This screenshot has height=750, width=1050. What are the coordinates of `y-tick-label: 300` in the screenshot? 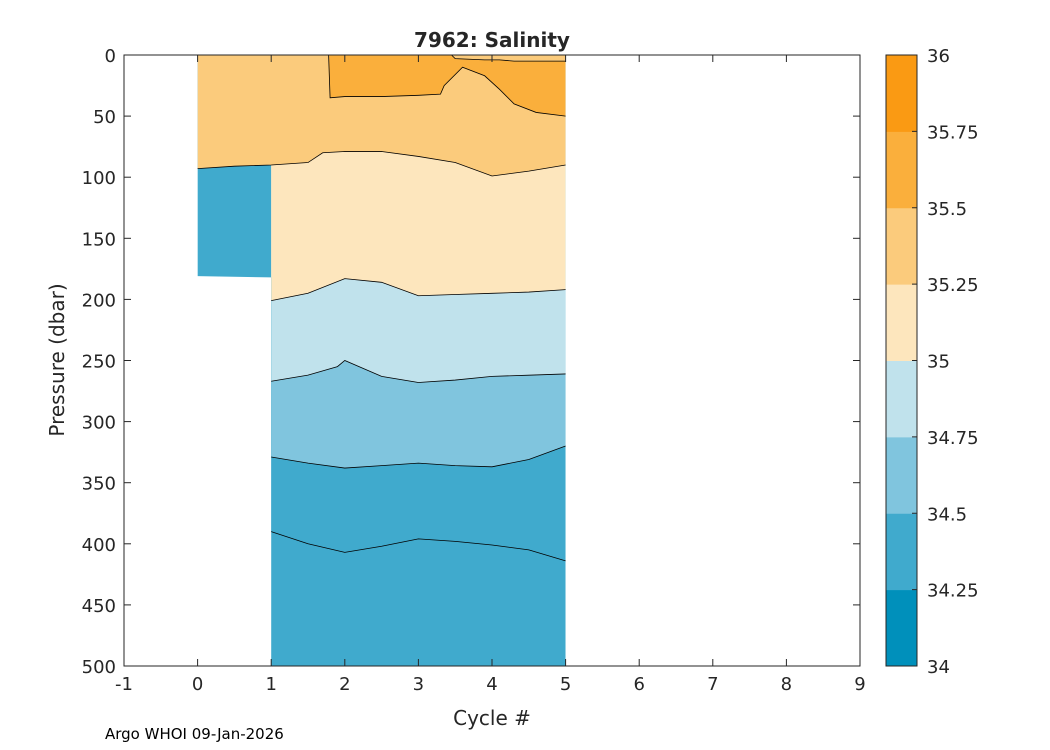 It's located at (99, 423).